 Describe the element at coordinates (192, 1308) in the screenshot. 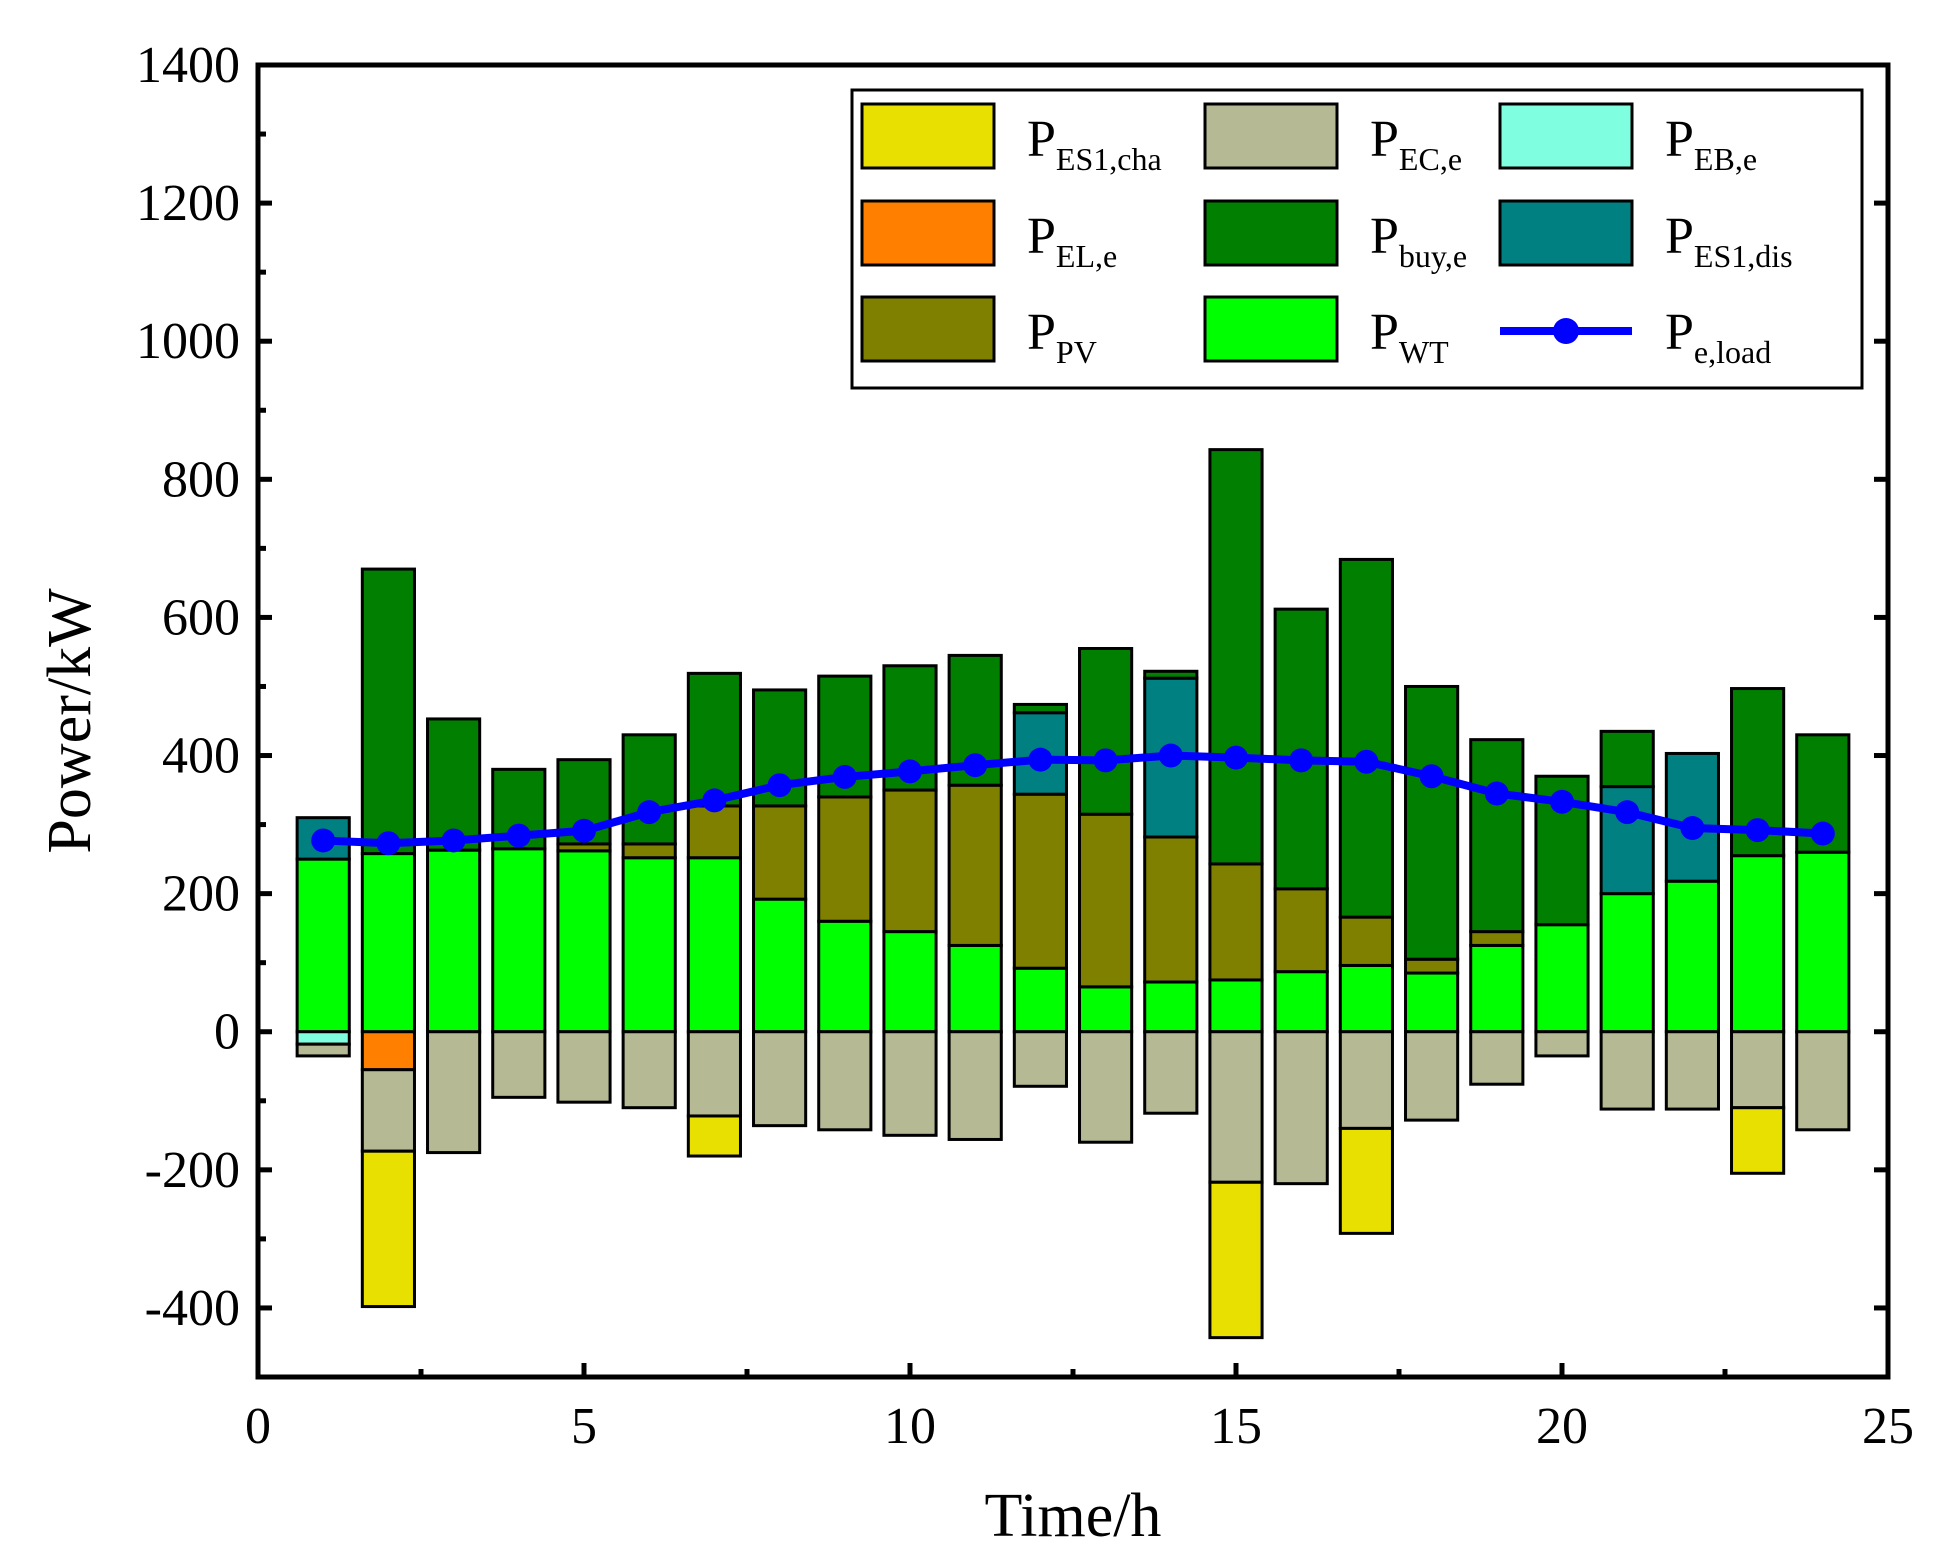

I see `y-tick-label: -400` at that location.